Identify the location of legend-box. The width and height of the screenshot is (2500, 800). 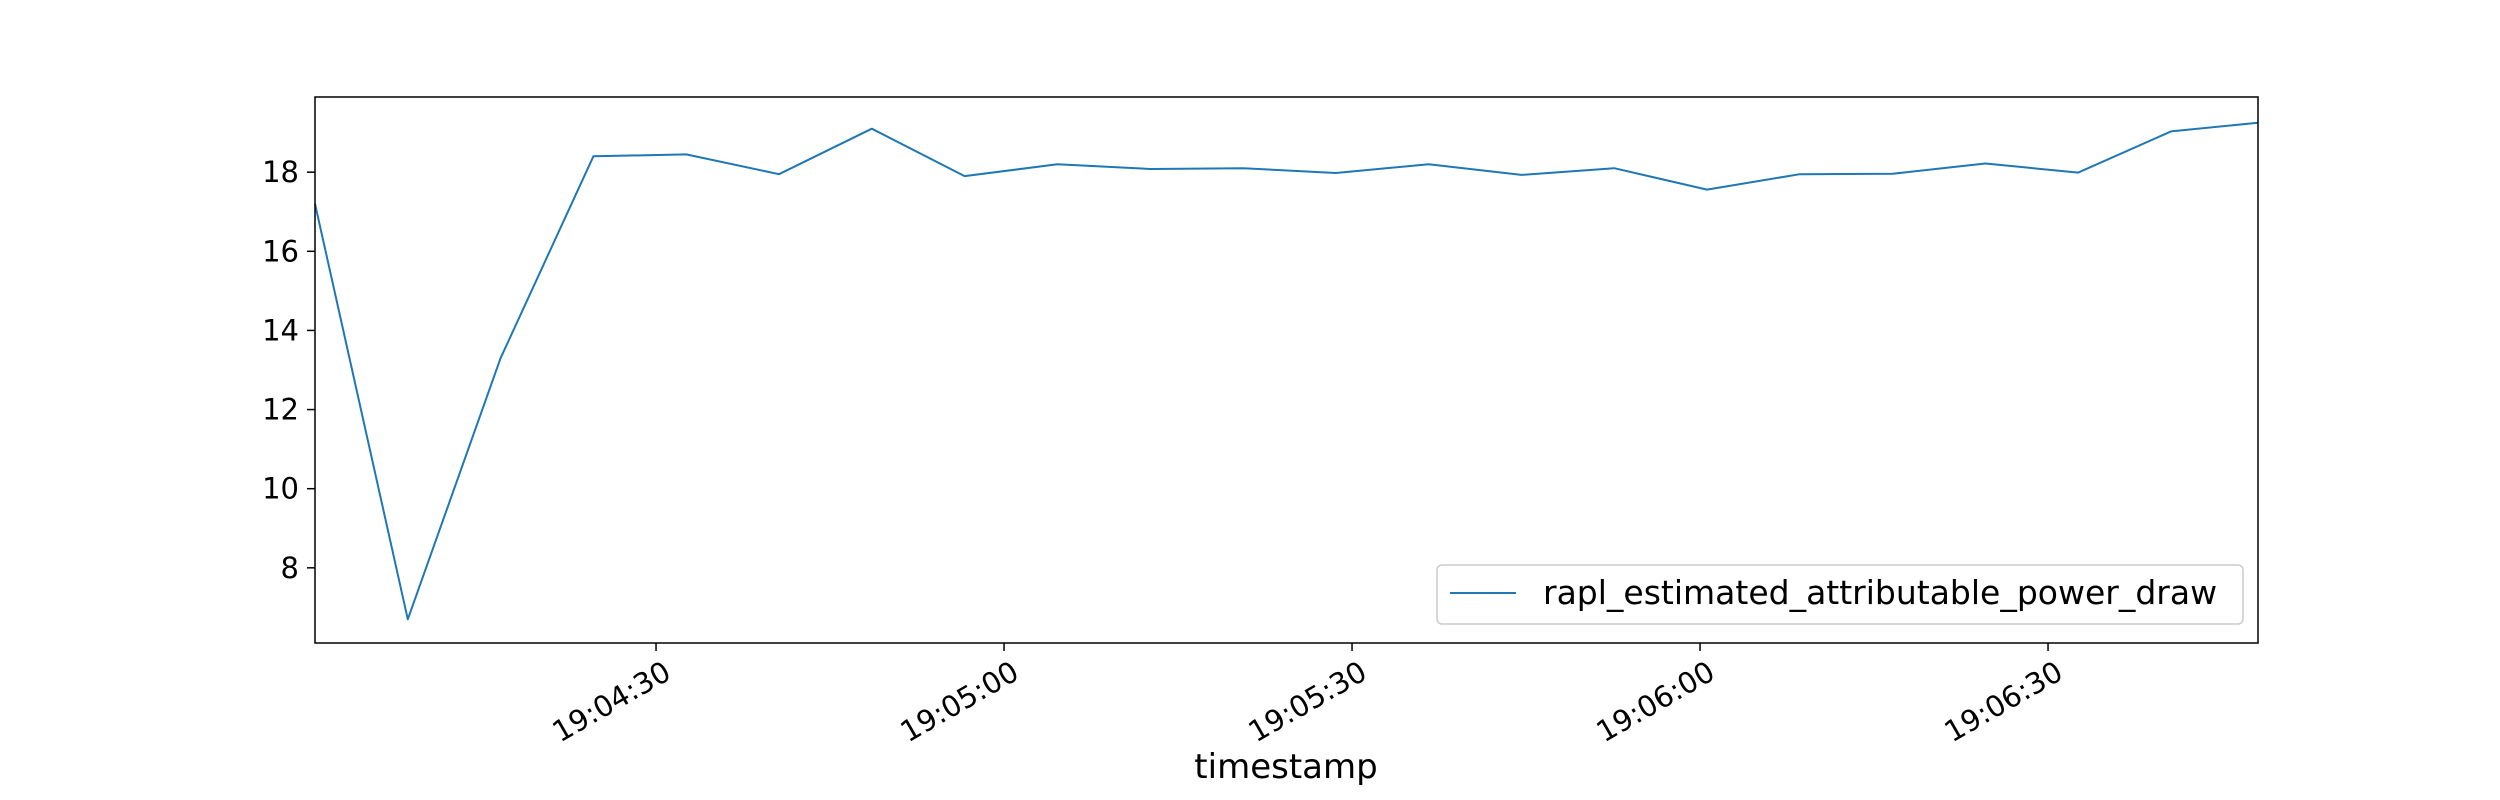
(1840, 594).